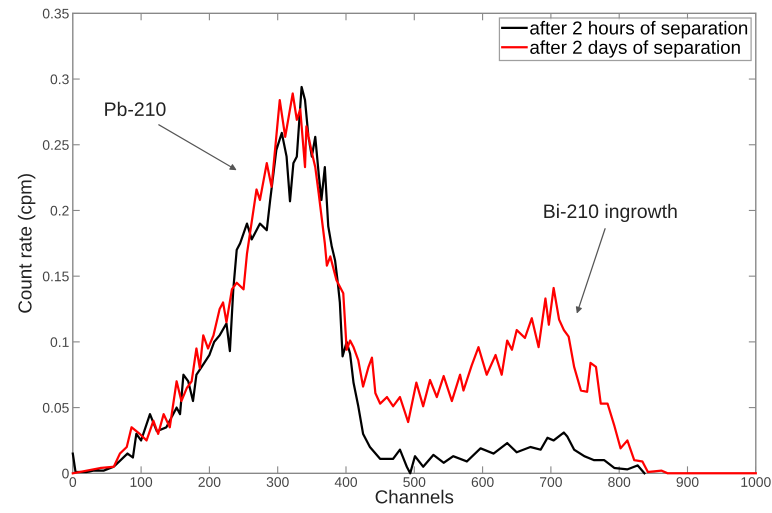 The image size is (772, 513). What do you see at coordinates (65, 473) in the screenshot?
I see `y-tick-label: 0` at bounding box center [65, 473].